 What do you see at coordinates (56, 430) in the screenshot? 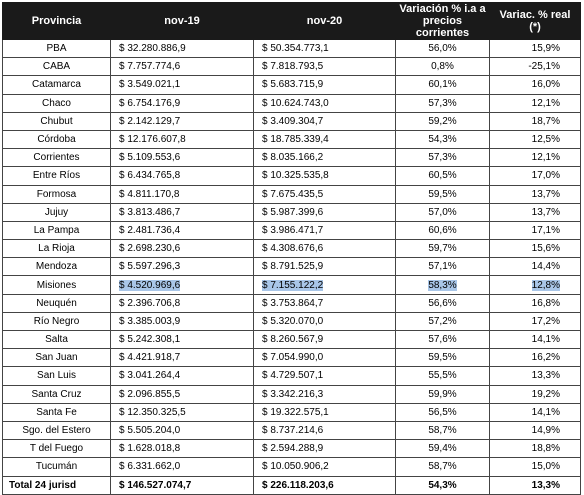
I see `cell-provincia: Sgo. del Estero` at bounding box center [56, 430].